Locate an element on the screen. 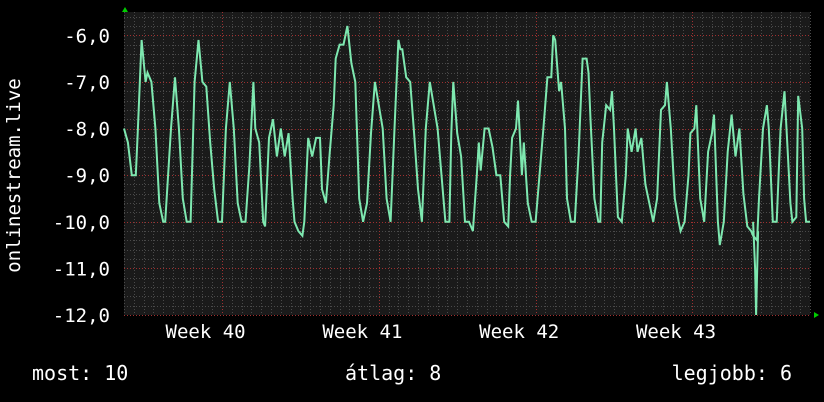 This screenshot has width=824, height=402. stat-now-label: most: is located at coordinates (62, 373).